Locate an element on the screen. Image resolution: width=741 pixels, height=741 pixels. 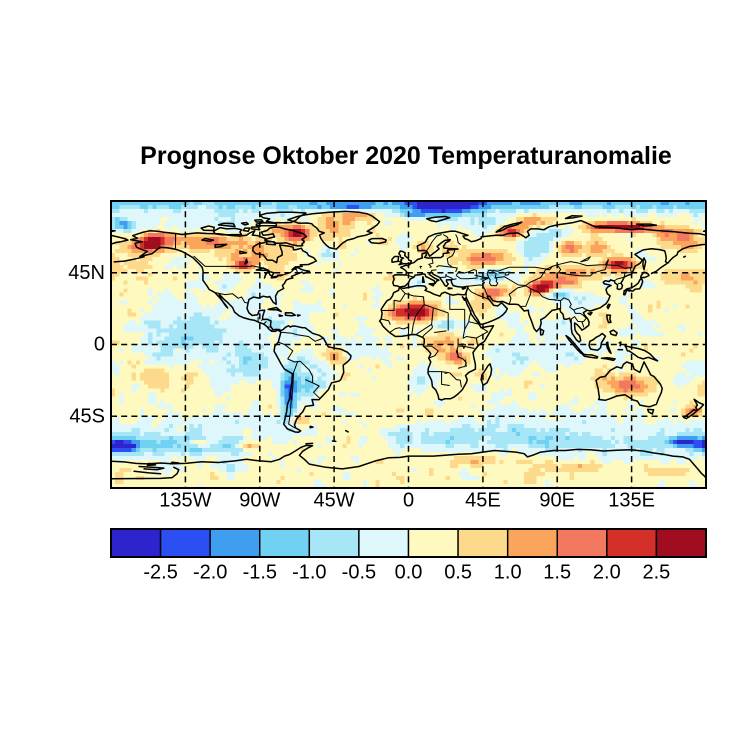
svg-text: 2.5 is located at coordinates (656, 573).